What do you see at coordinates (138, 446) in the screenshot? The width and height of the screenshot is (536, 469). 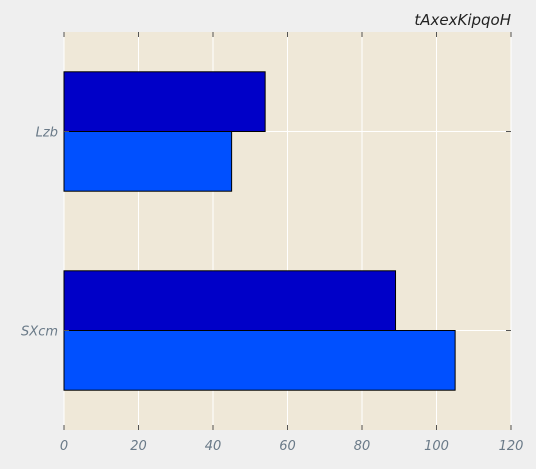 I see `x-tick-label: 20` at bounding box center [138, 446].